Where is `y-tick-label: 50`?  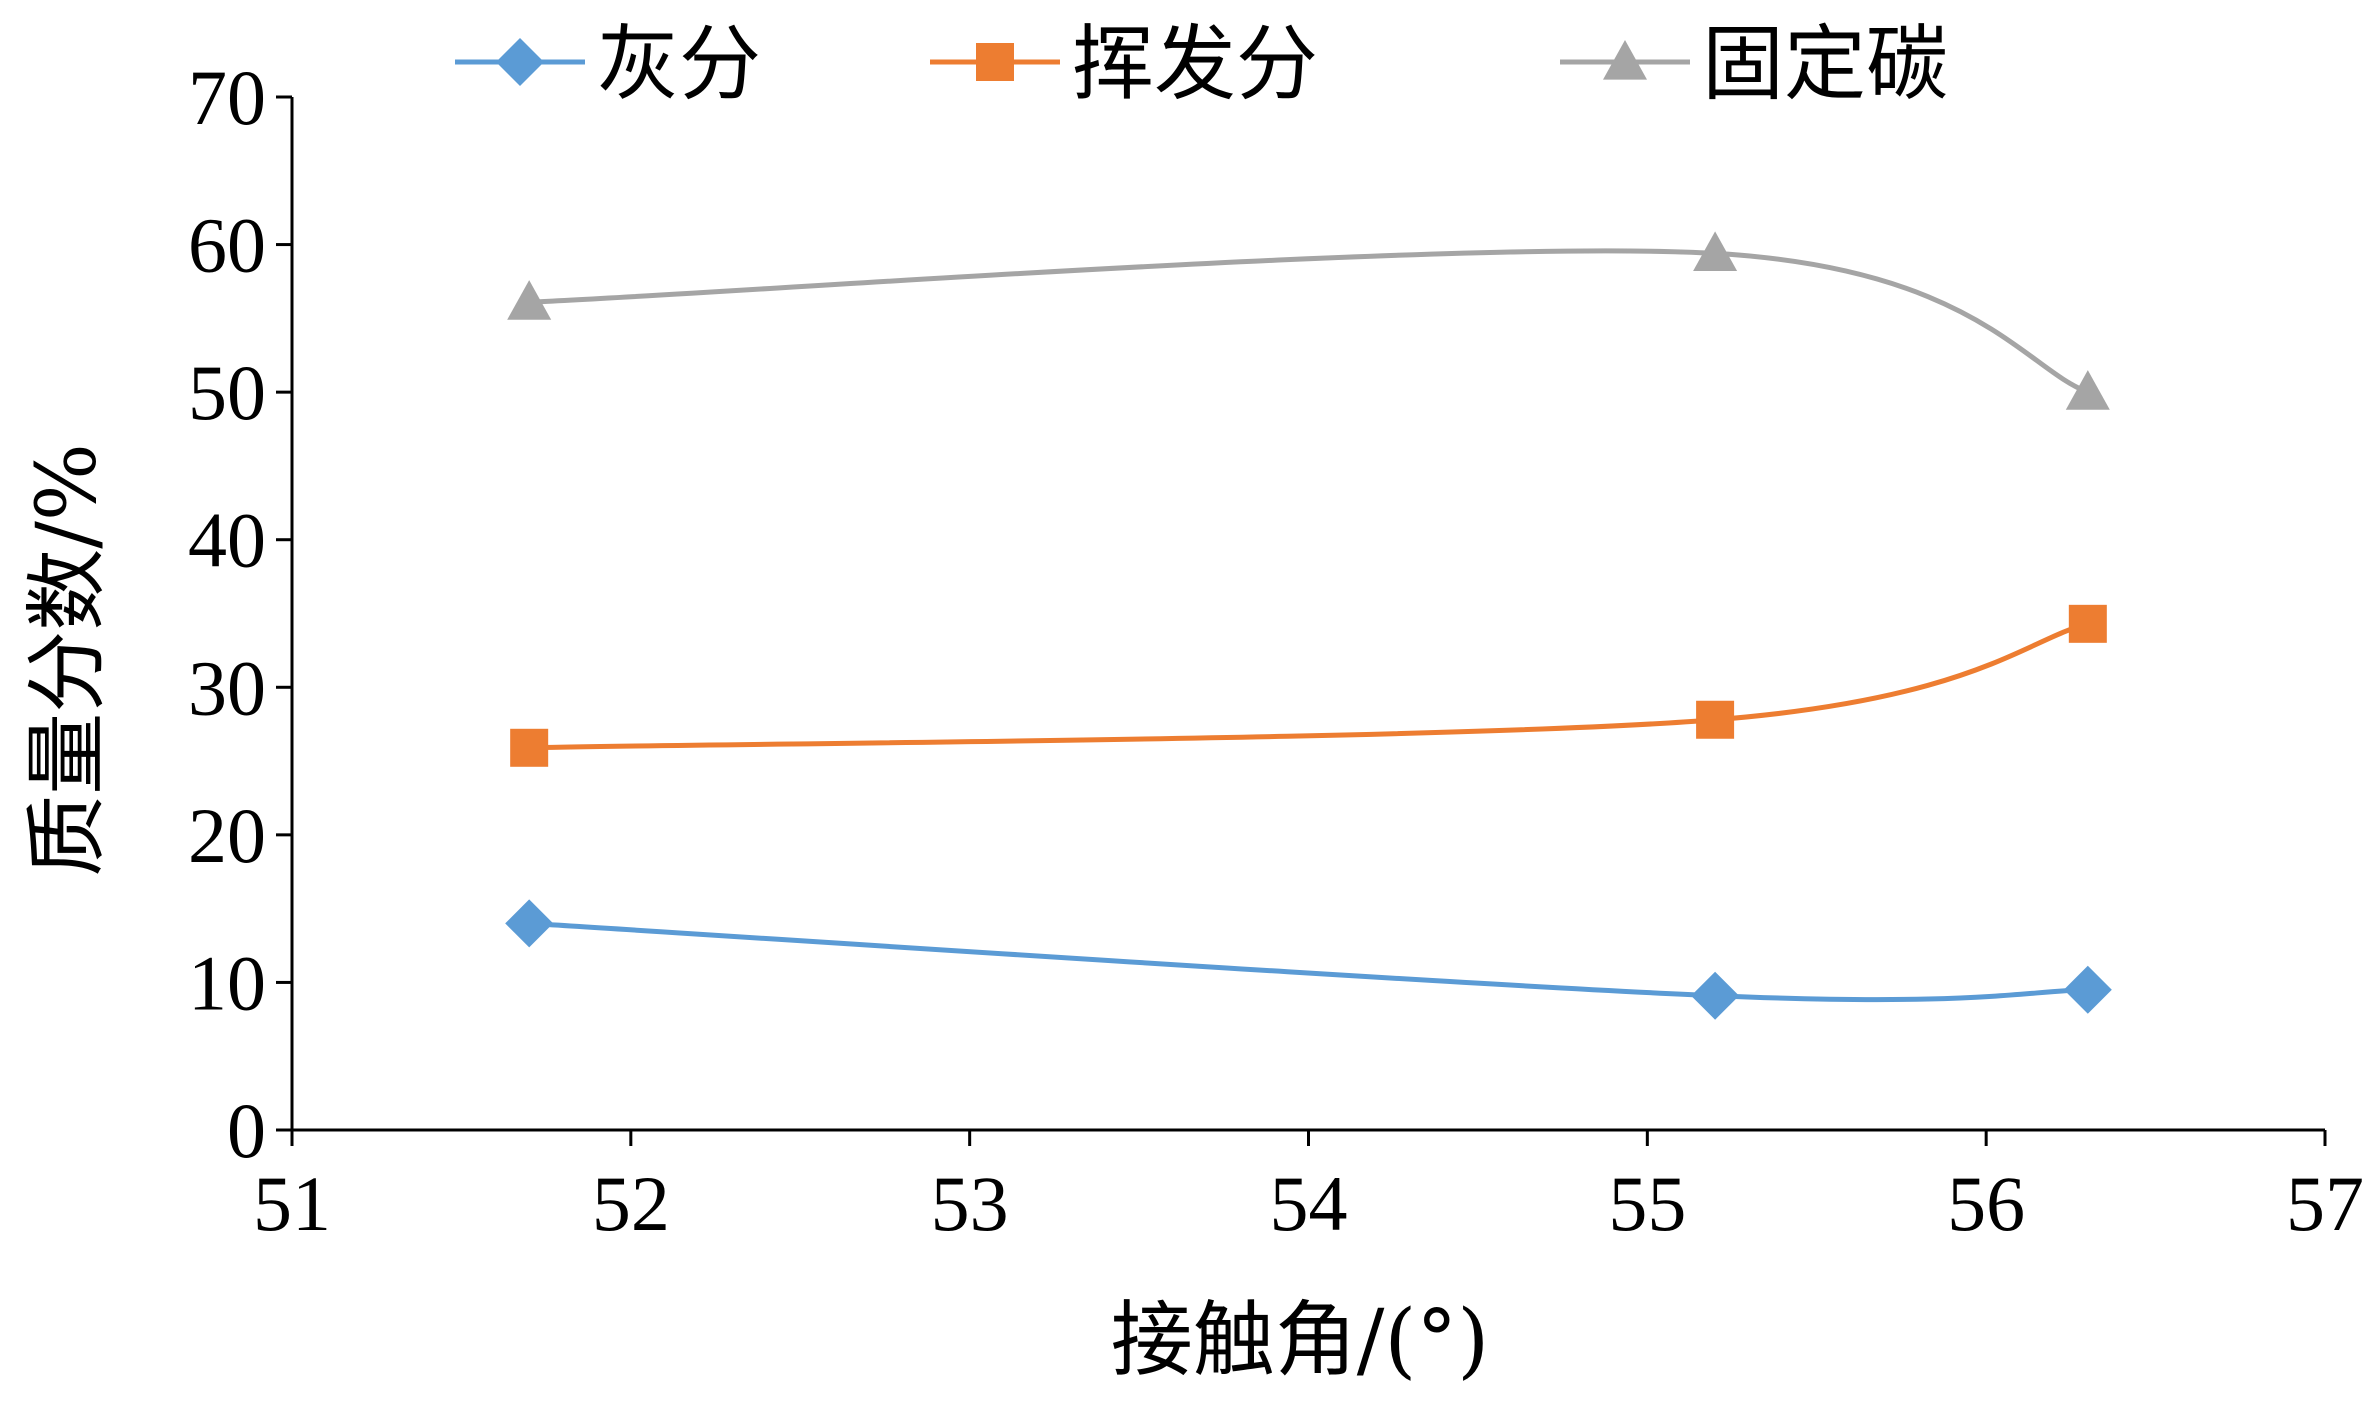 y-tick-label: 50 is located at coordinates (227, 392).